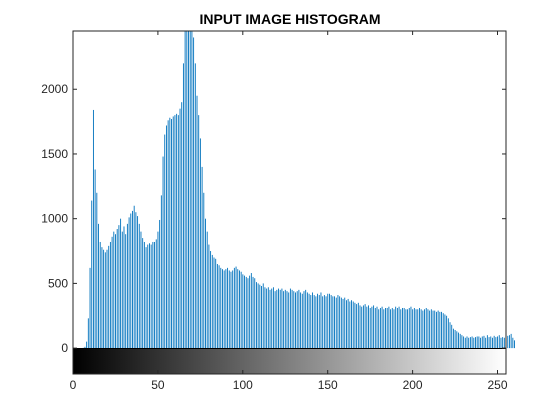 This screenshot has width=560, height=420. I want to click on x-tick-label: 150, so click(328, 385).